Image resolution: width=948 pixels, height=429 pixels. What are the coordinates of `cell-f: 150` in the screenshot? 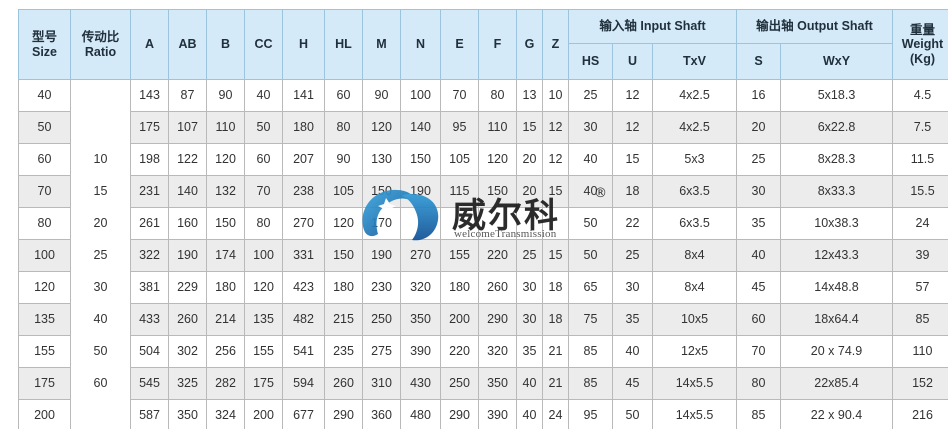 It's located at (497, 191).